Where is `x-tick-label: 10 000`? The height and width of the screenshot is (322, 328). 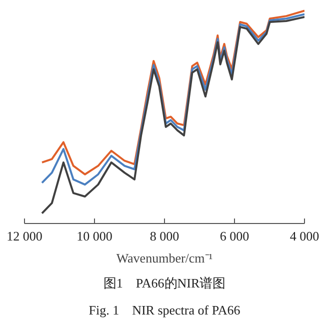 x-tick-label: 10 000 is located at coordinates (94, 236).